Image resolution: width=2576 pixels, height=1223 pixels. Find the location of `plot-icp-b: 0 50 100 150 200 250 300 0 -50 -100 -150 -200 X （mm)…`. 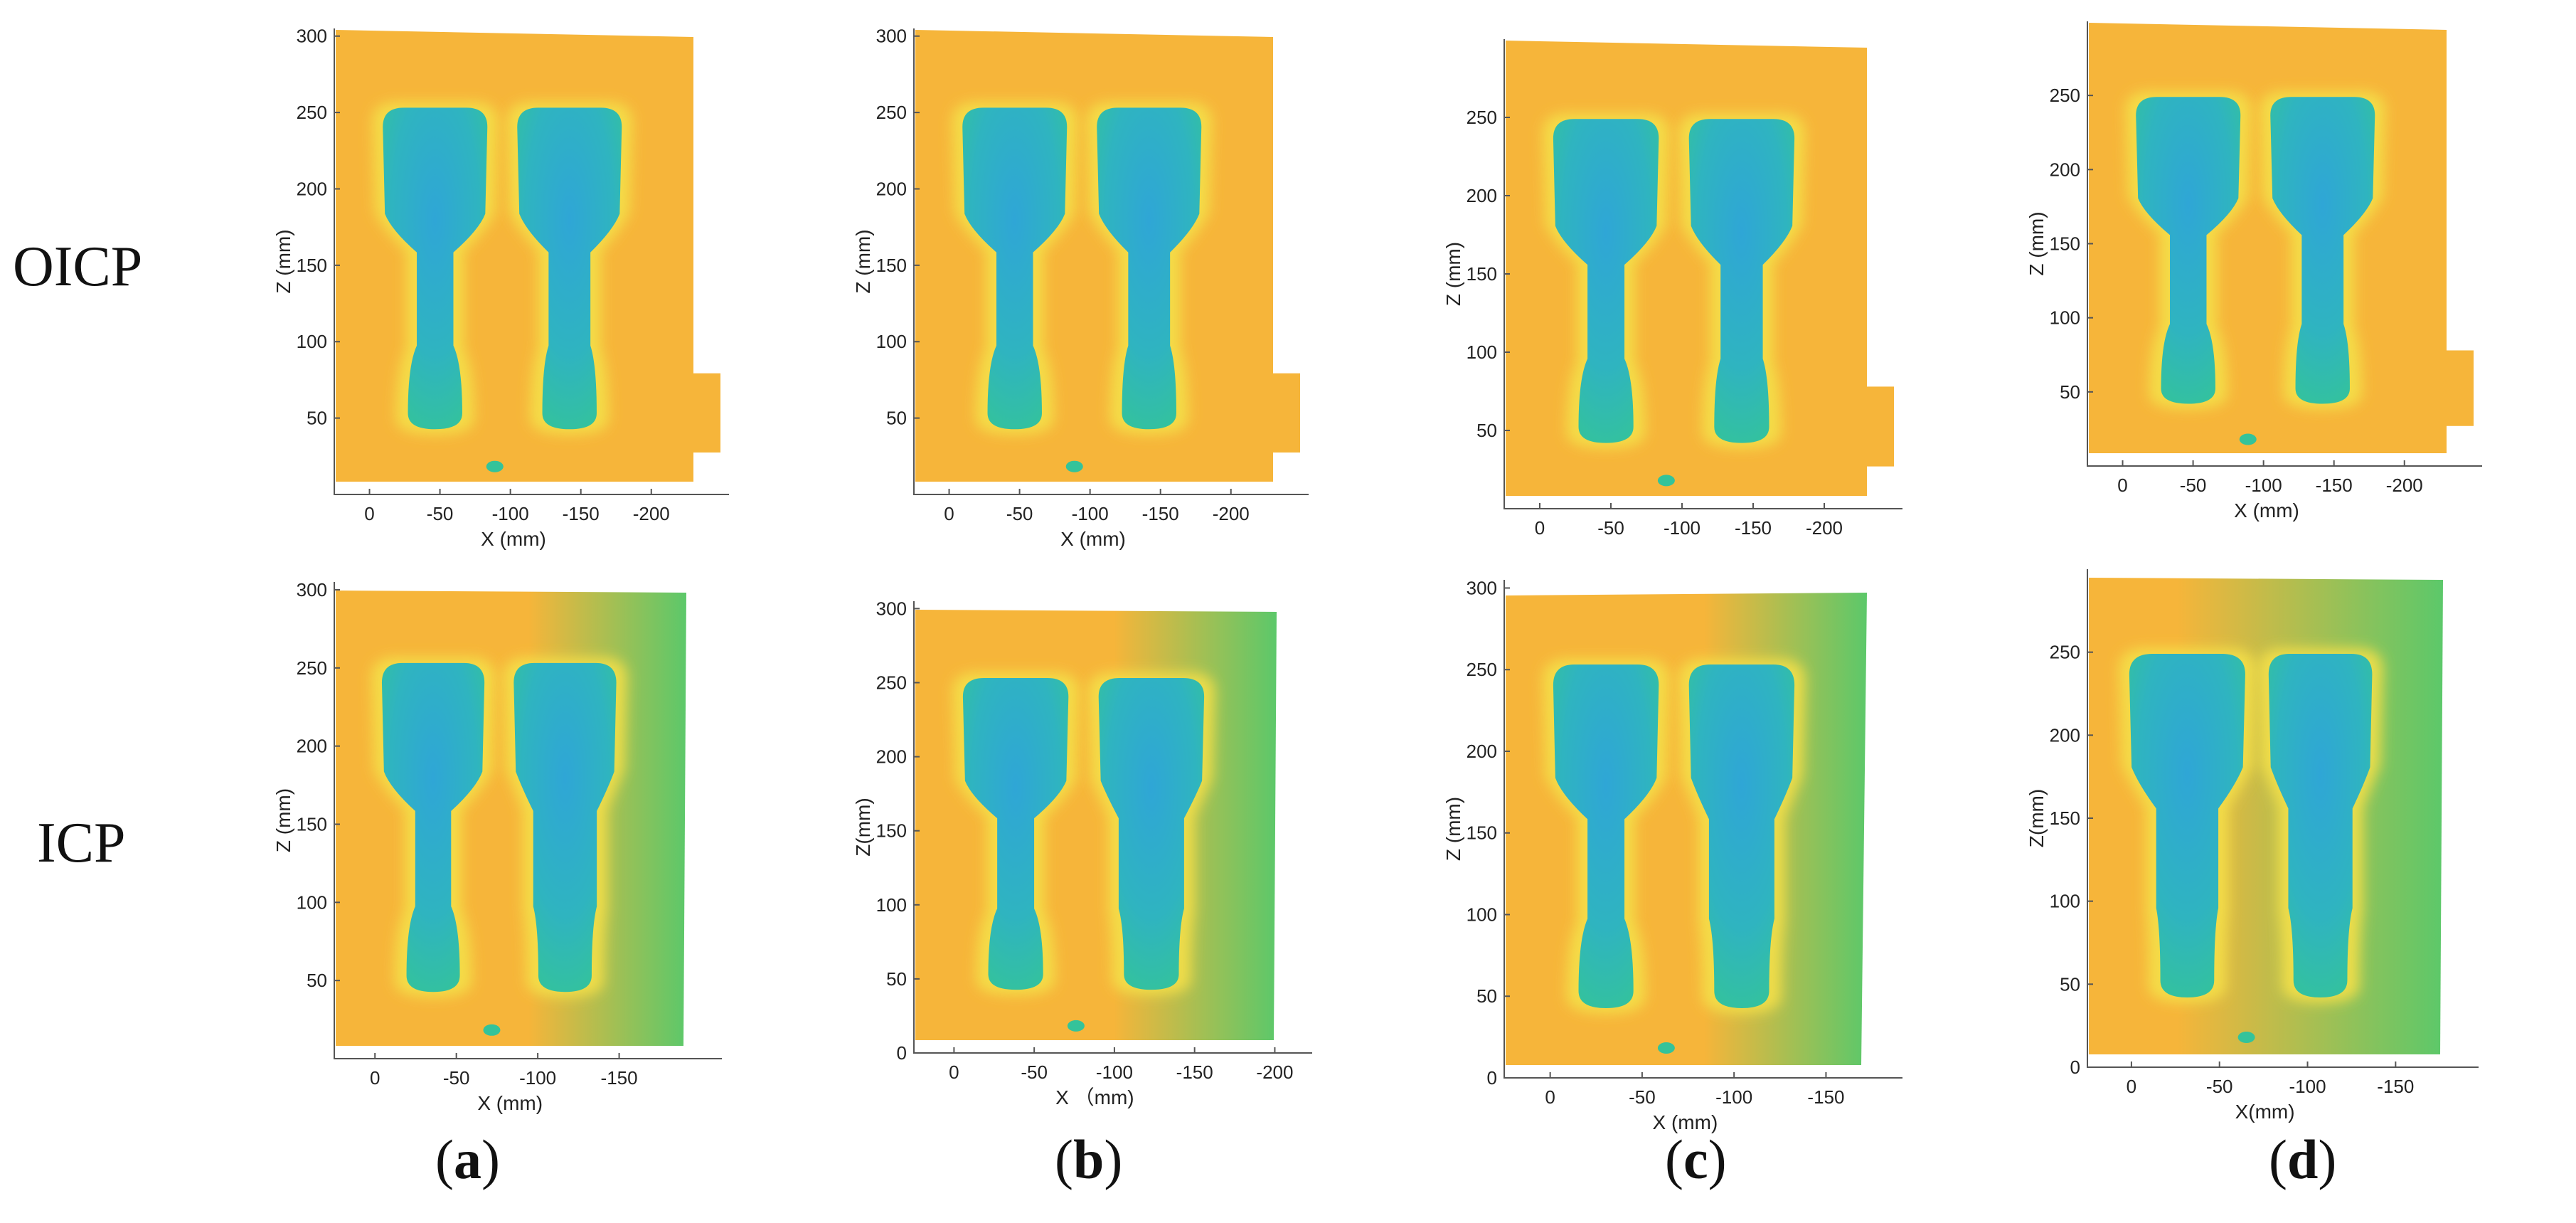

plot-icp-b: 0 50 100 150 200 250 300 0 -50 -100 -150 -200 X （mm)… is located at coordinates (1082, 853).